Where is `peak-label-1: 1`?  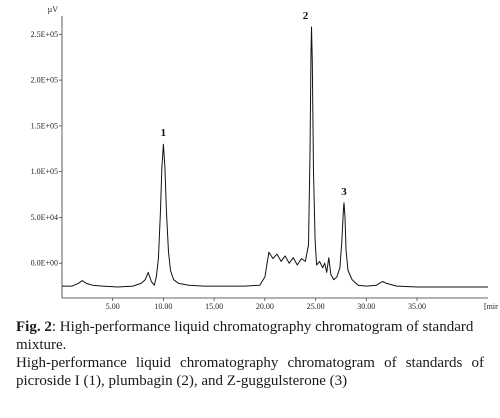 peak-label-1: 1 is located at coordinates (164, 133).